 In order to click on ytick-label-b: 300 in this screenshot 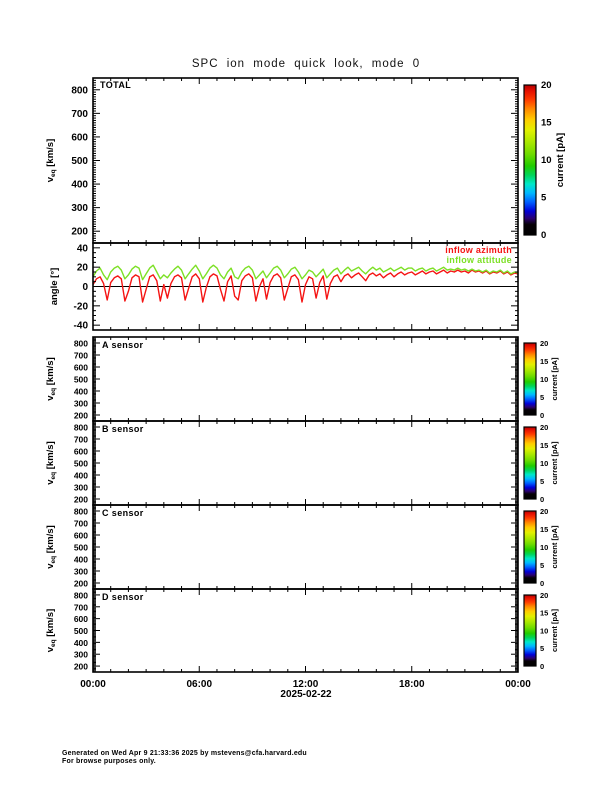, I will do `click(81, 488)`.